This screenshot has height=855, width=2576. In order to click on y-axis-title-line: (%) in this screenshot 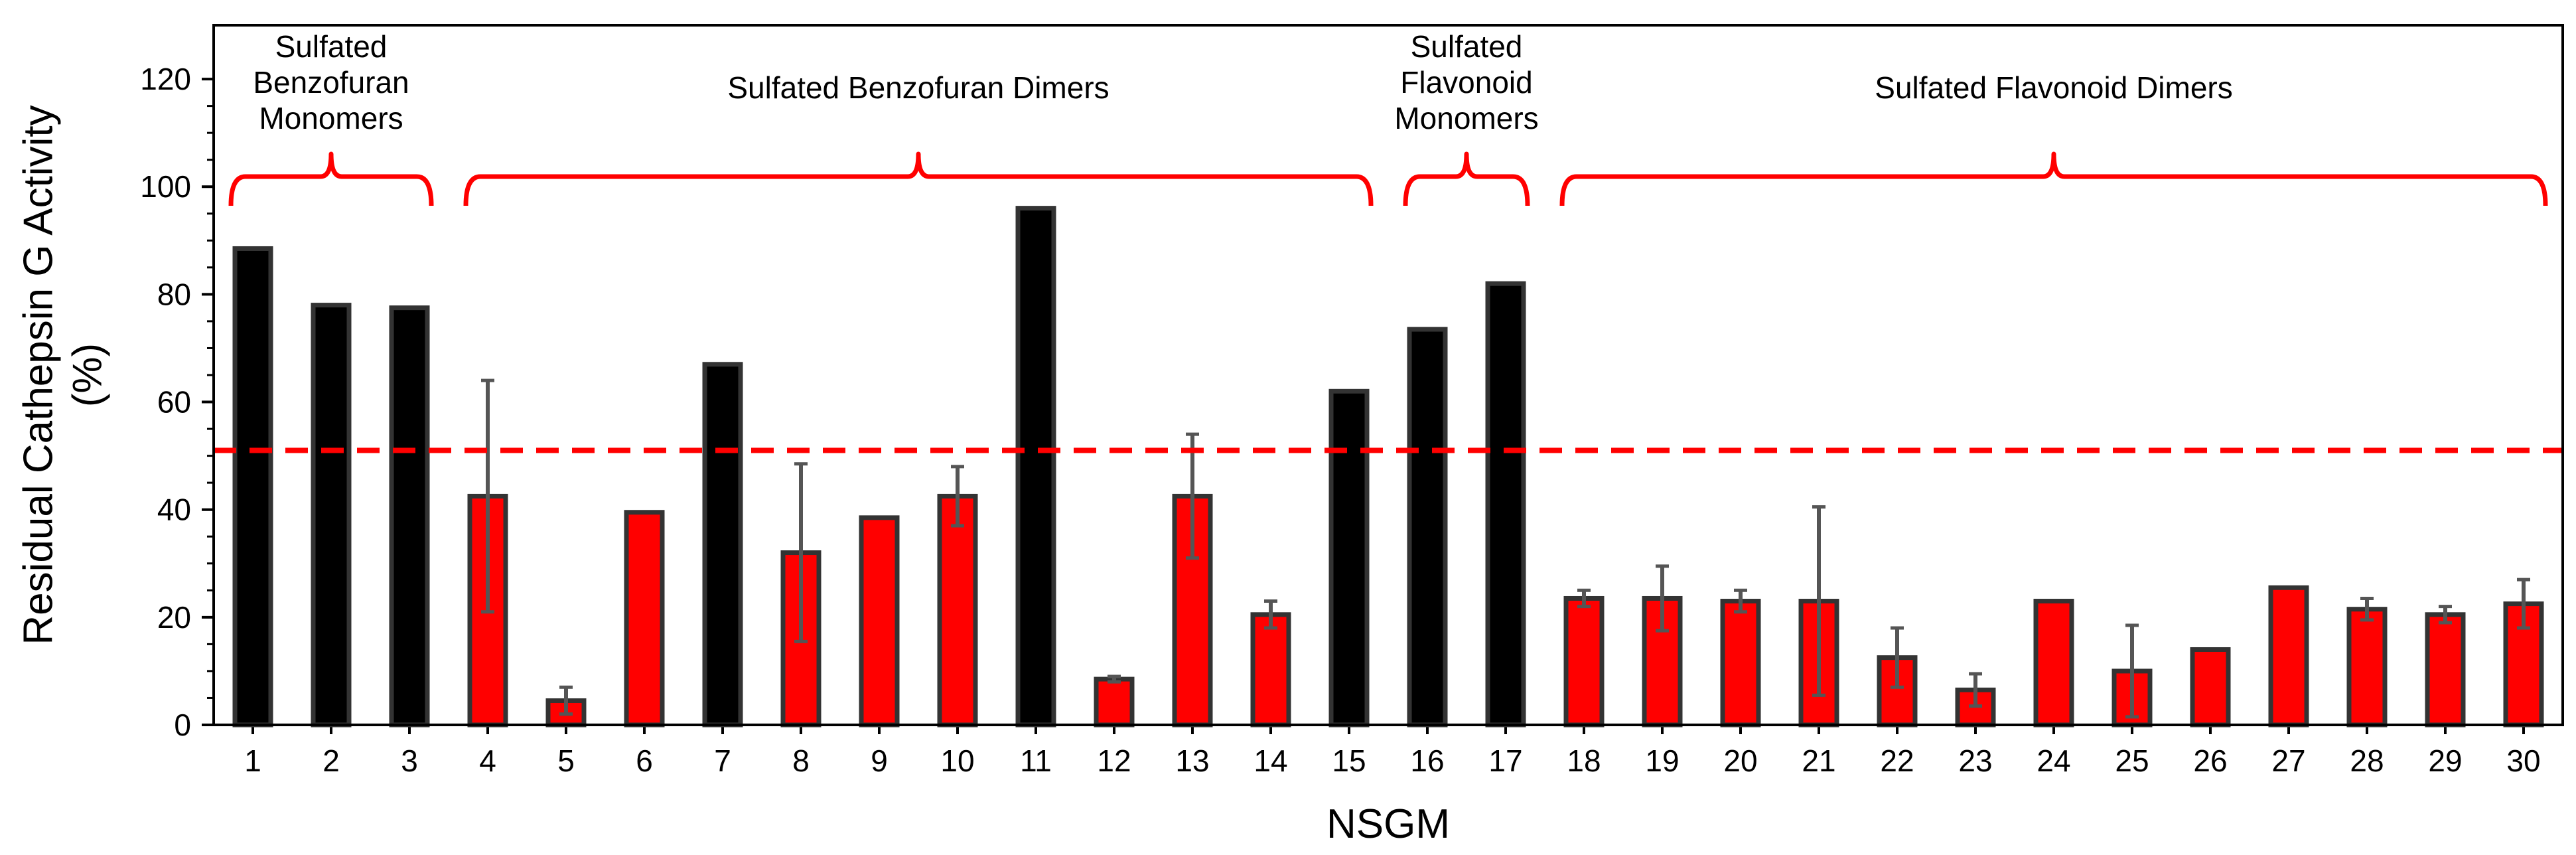, I will do `click(87, 375)`.